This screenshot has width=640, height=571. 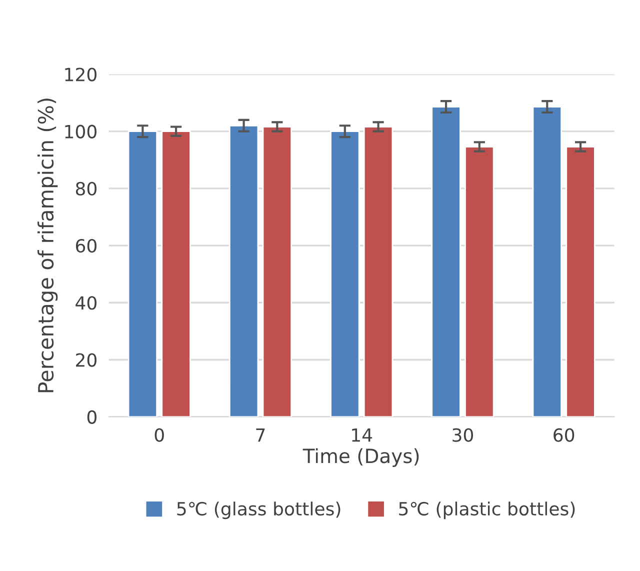 What do you see at coordinates (487, 511) in the screenshot?
I see `legend-label: 5℃ (plastic bottles)` at bounding box center [487, 511].